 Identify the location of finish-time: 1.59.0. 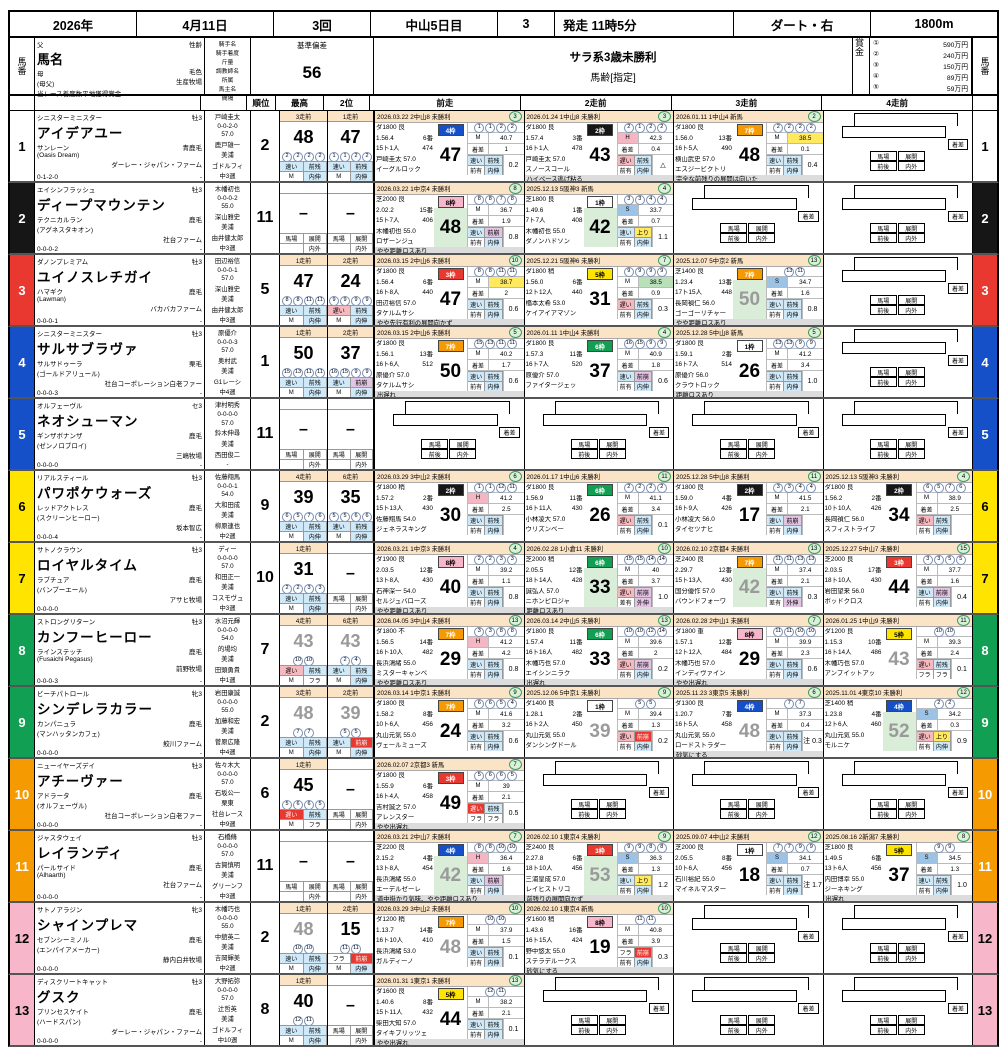
(684, 498).